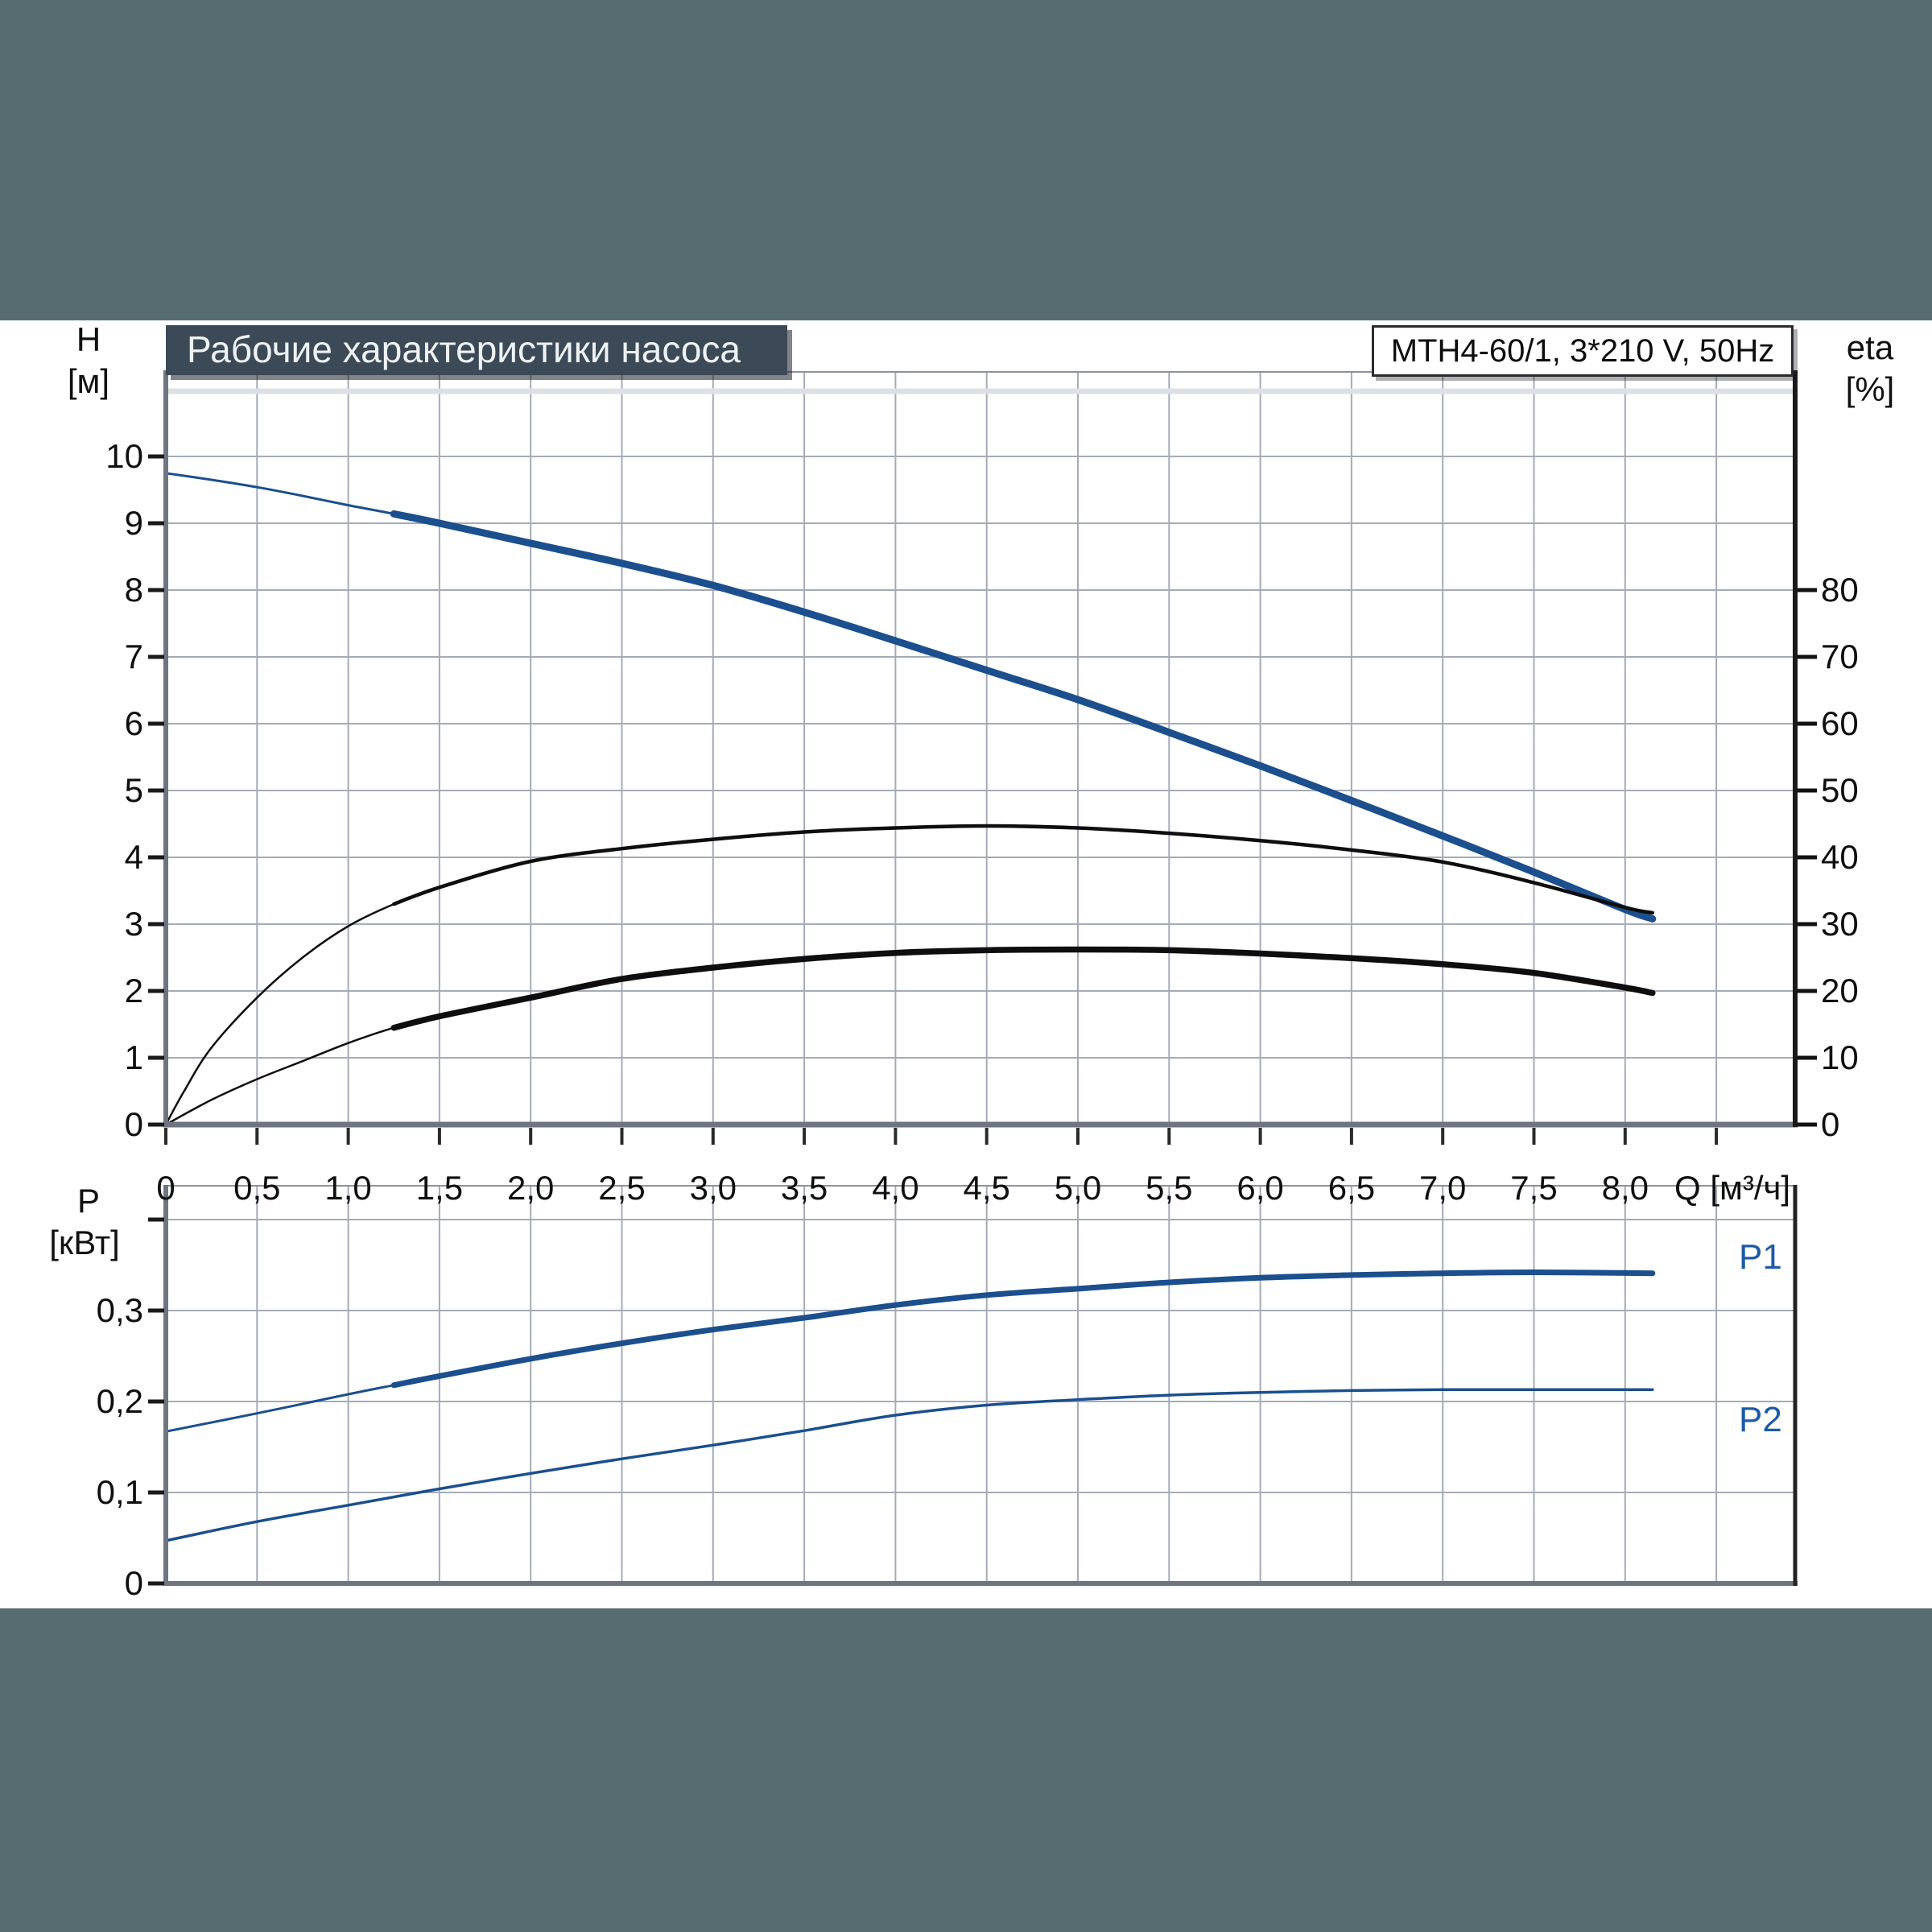 The image size is (1932, 1932). I want to click on q-tick-label: 5,5, so click(1169, 1188).